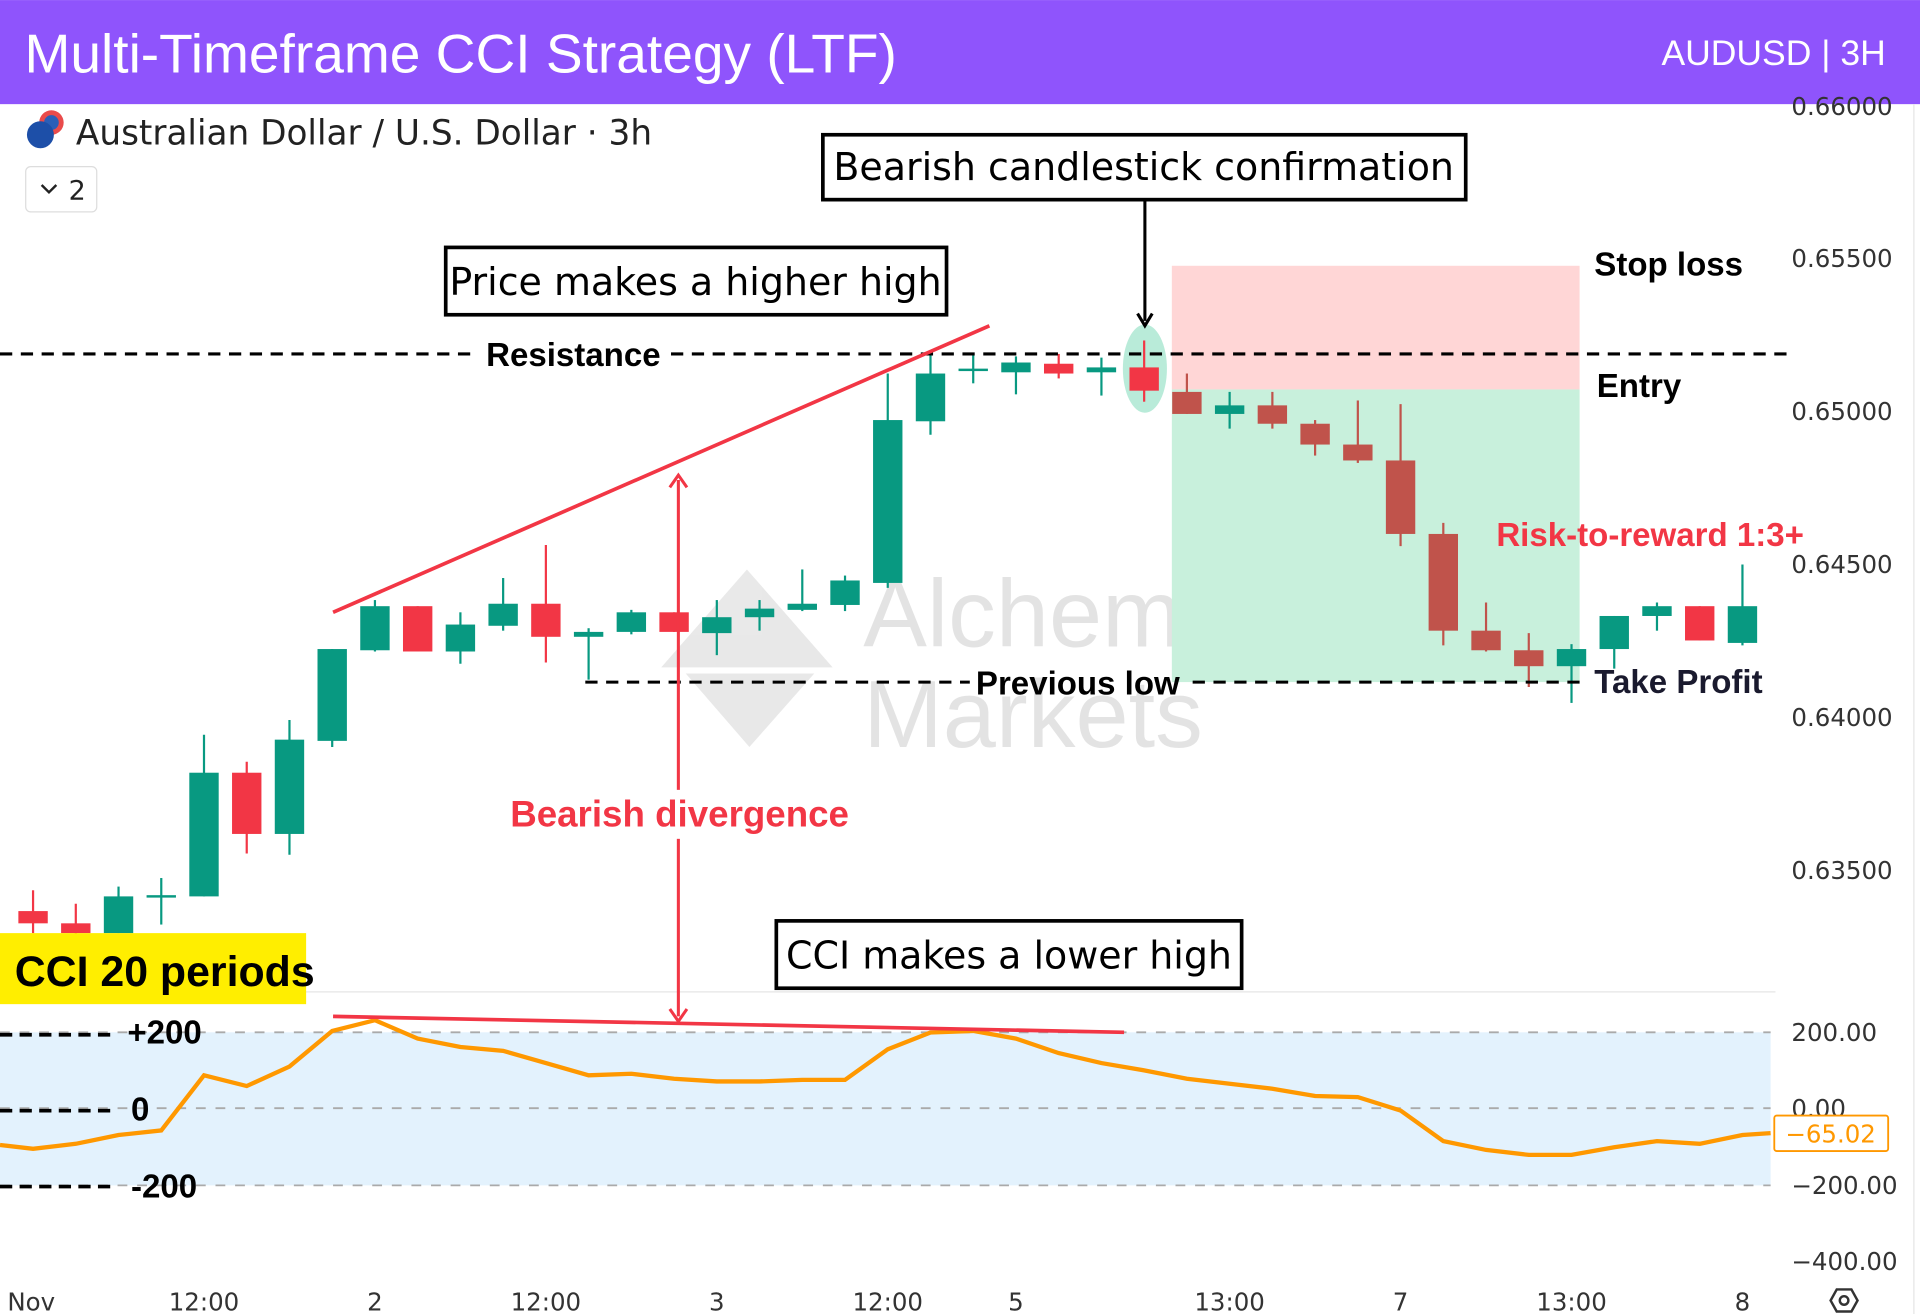 Image resolution: width=1920 pixels, height=1314 pixels. Describe the element at coordinates (717, 1300) in the screenshot. I see `time-tick: 3` at that location.